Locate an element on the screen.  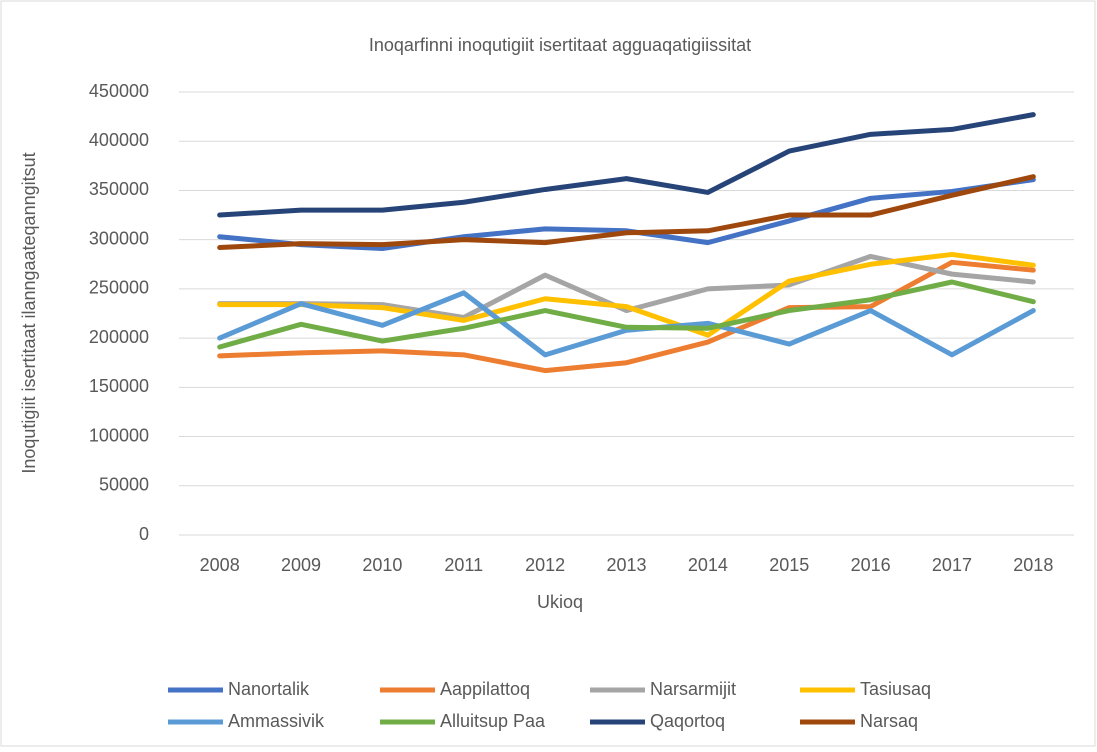
y-tick-label: 250000 is located at coordinates (119, 288).